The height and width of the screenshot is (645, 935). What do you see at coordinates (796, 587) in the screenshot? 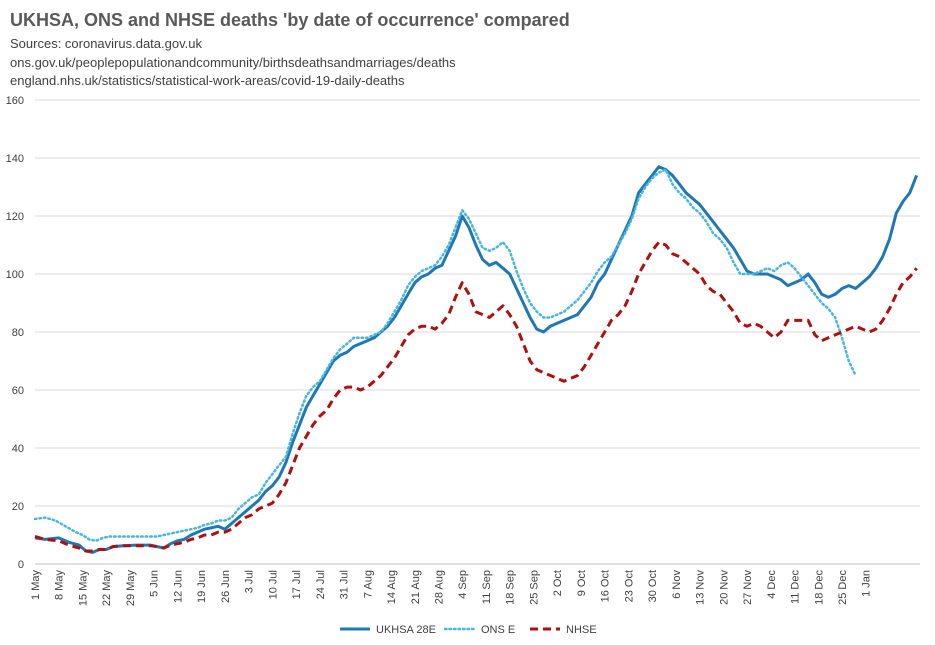
I see `x-tick-label: 11 Dec` at bounding box center [796, 587].